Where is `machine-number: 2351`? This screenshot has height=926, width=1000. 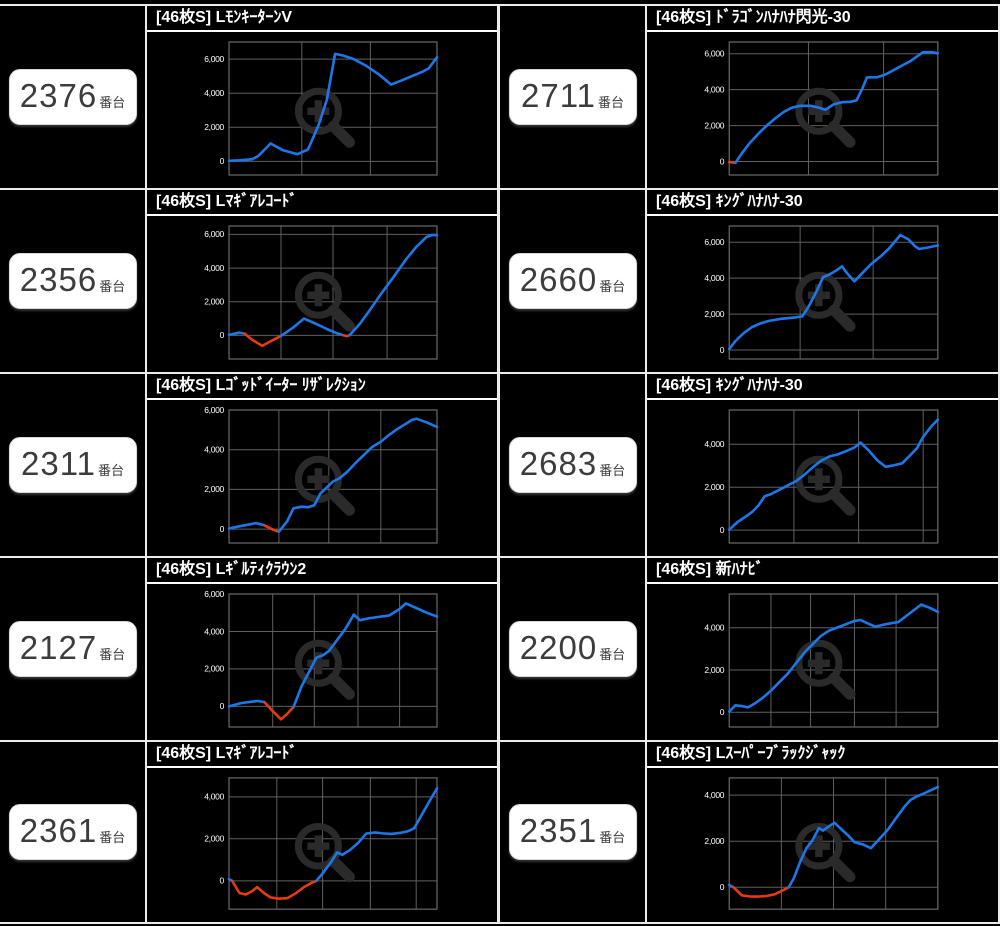
machine-number: 2351 is located at coordinates (558, 830).